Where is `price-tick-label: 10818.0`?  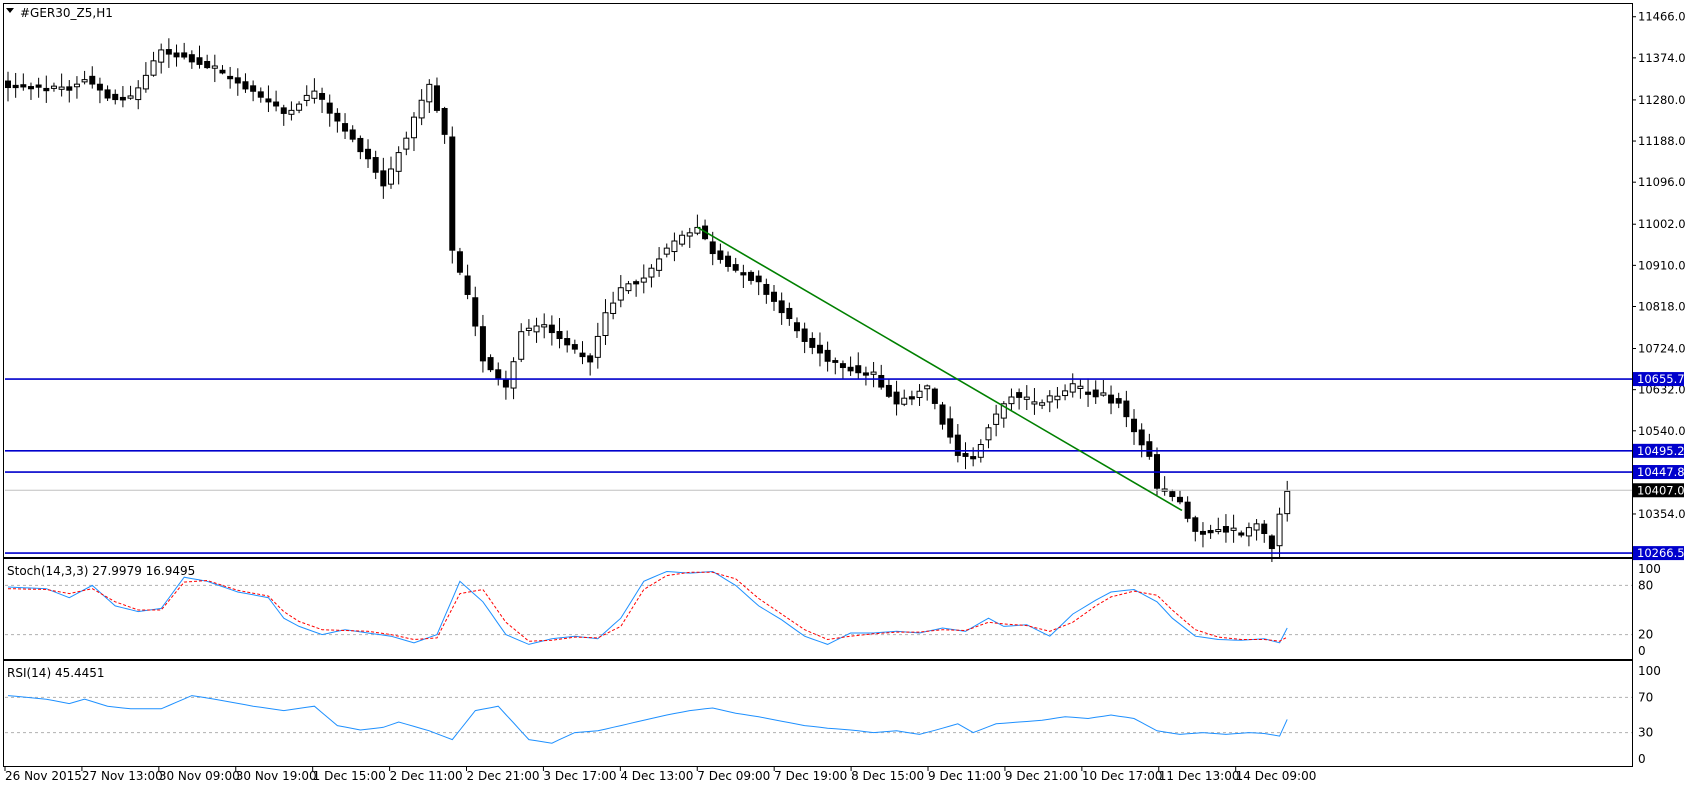 price-tick-label: 10818.0 is located at coordinates (1662, 306).